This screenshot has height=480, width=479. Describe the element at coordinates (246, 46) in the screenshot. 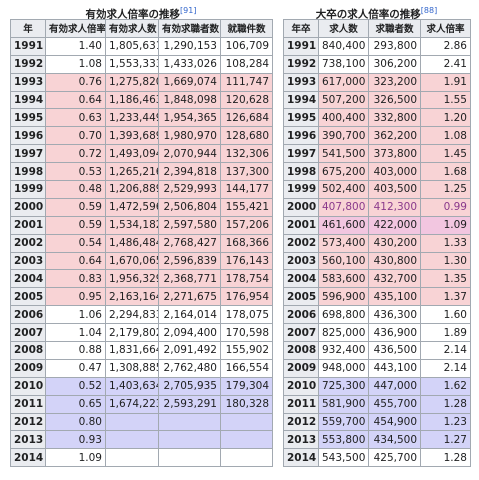

I see `value-cell: 106,709` at that location.